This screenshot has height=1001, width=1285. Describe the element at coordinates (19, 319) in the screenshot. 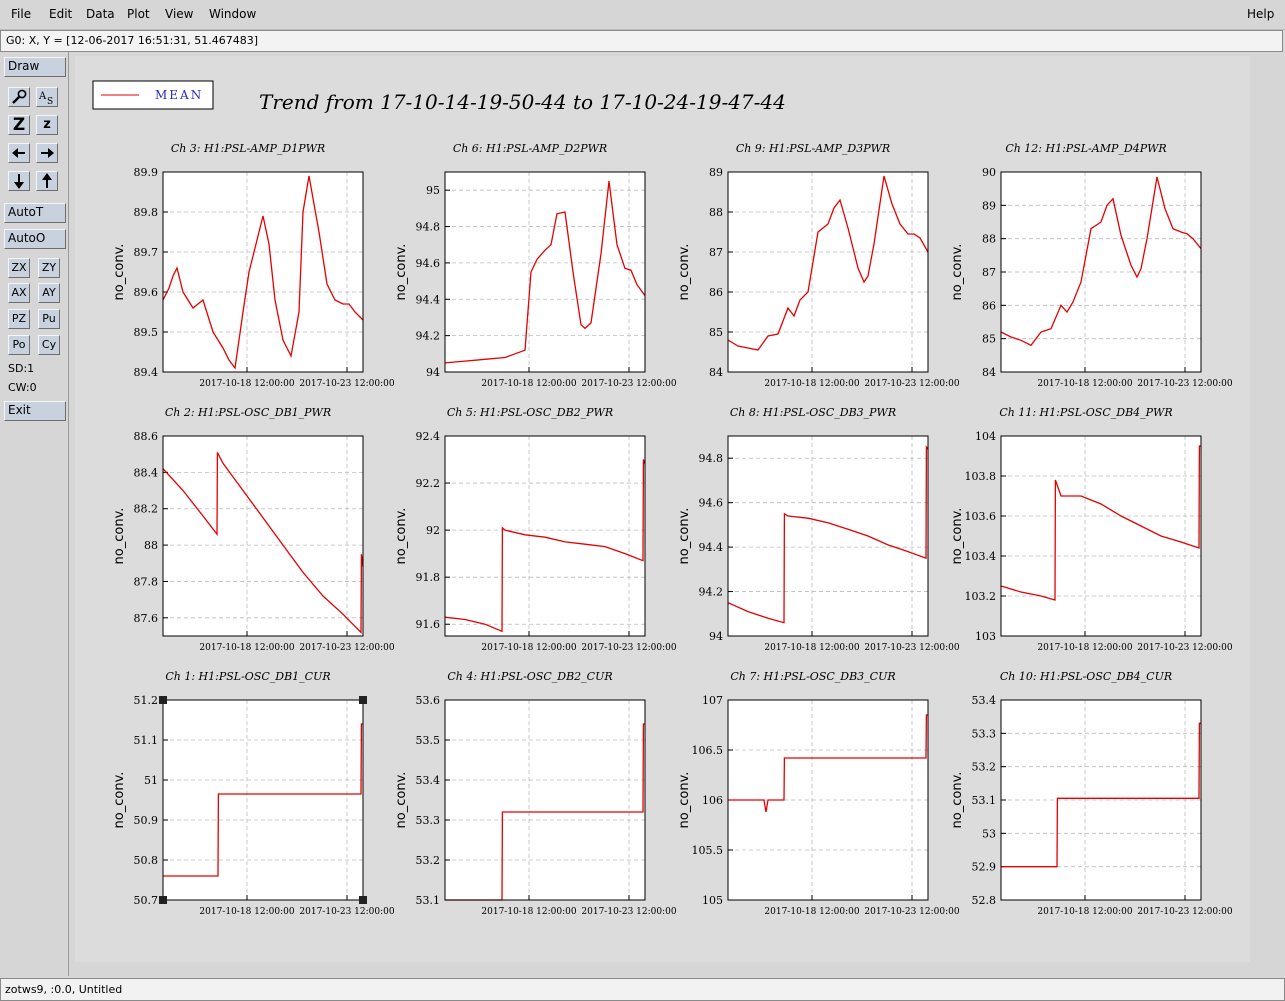

I see `pz-button: PZ` at that location.